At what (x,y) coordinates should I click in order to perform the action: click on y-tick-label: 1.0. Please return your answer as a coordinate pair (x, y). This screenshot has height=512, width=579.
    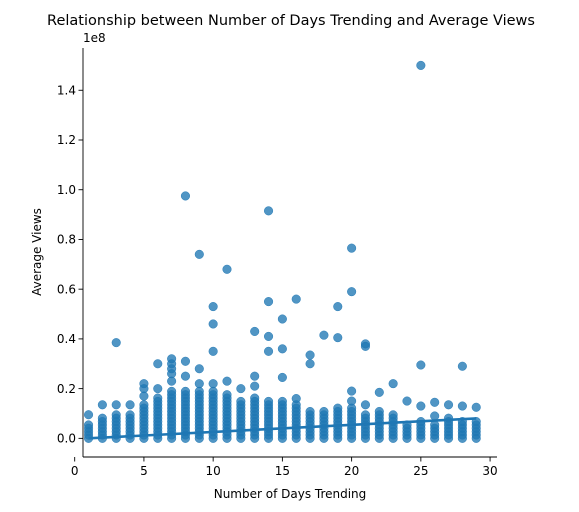
    Looking at the image, I should click on (66, 190).